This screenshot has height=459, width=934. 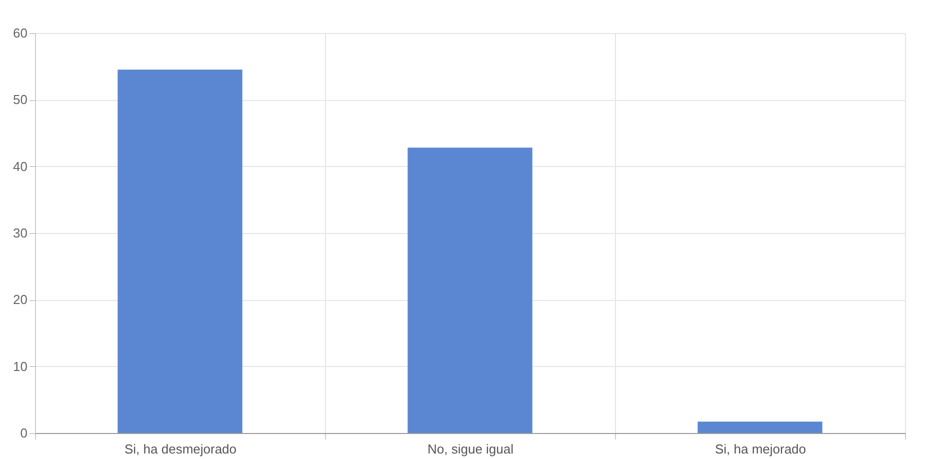 What do you see at coordinates (180, 449) in the screenshot?
I see `x-tick-label: Si, ha desmejorado` at bounding box center [180, 449].